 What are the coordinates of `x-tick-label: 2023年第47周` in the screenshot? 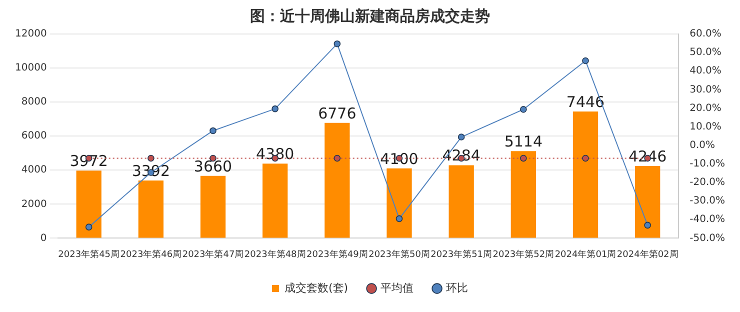 It's located at (213, 254).